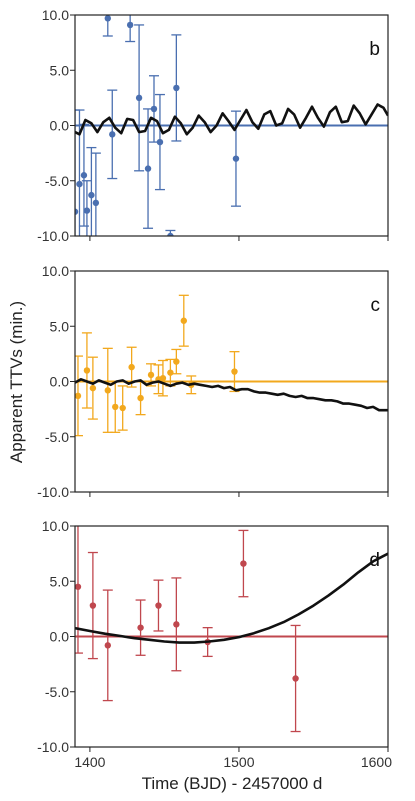 This screenshot has height=801, width=415. I want to click on panel-d-model-curve, so click(231, 598).